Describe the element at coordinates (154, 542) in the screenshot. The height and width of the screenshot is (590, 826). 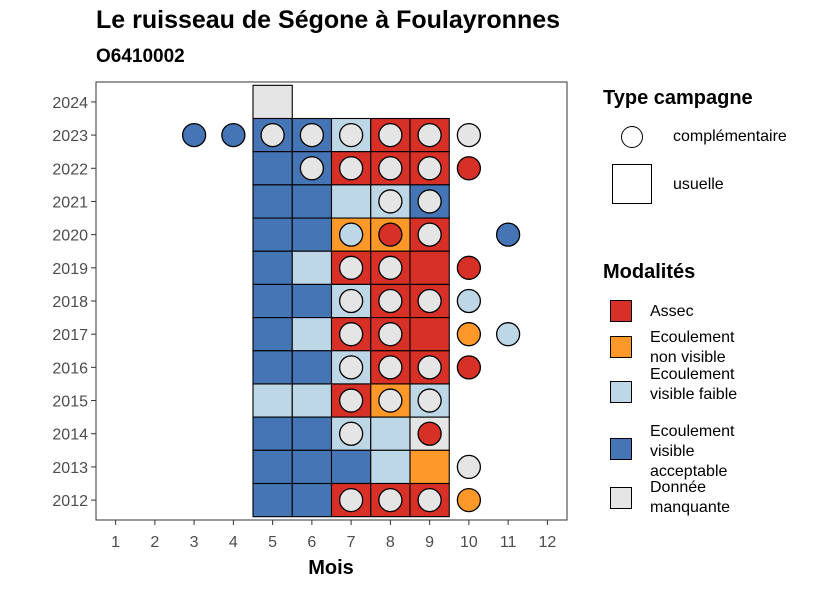
I see `x-tick-label: 2` at that location.